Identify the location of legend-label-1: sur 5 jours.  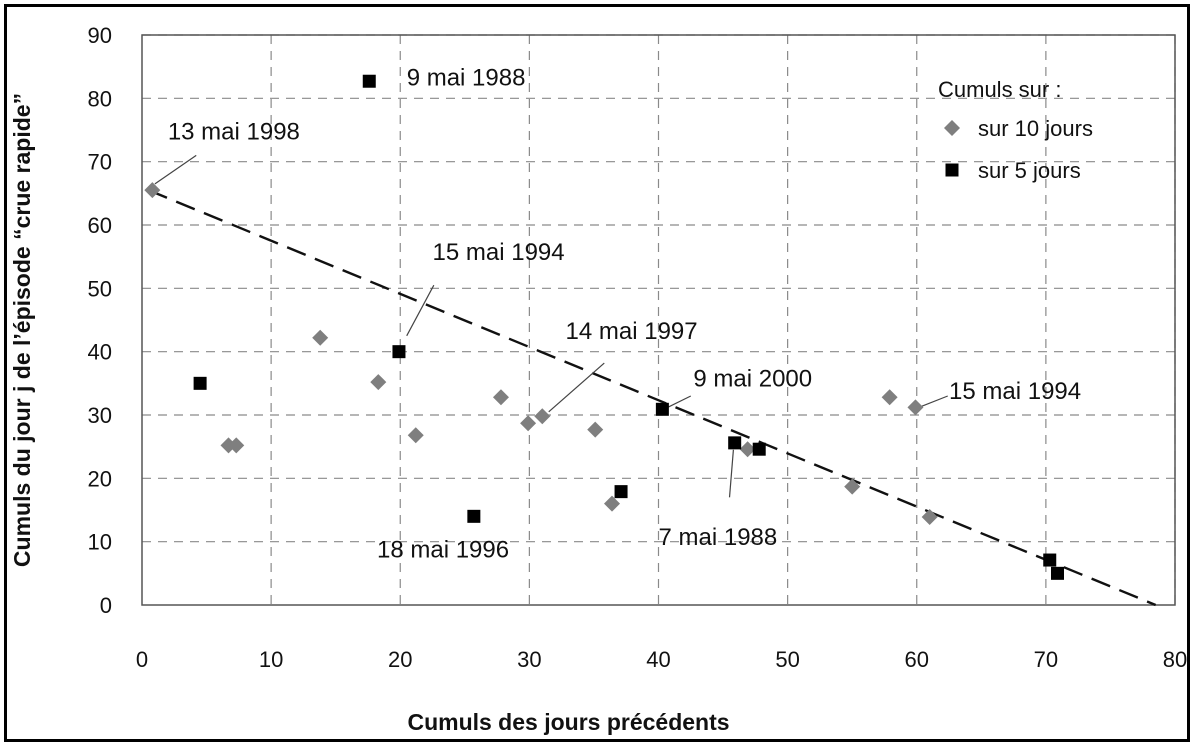
(1029, 170).